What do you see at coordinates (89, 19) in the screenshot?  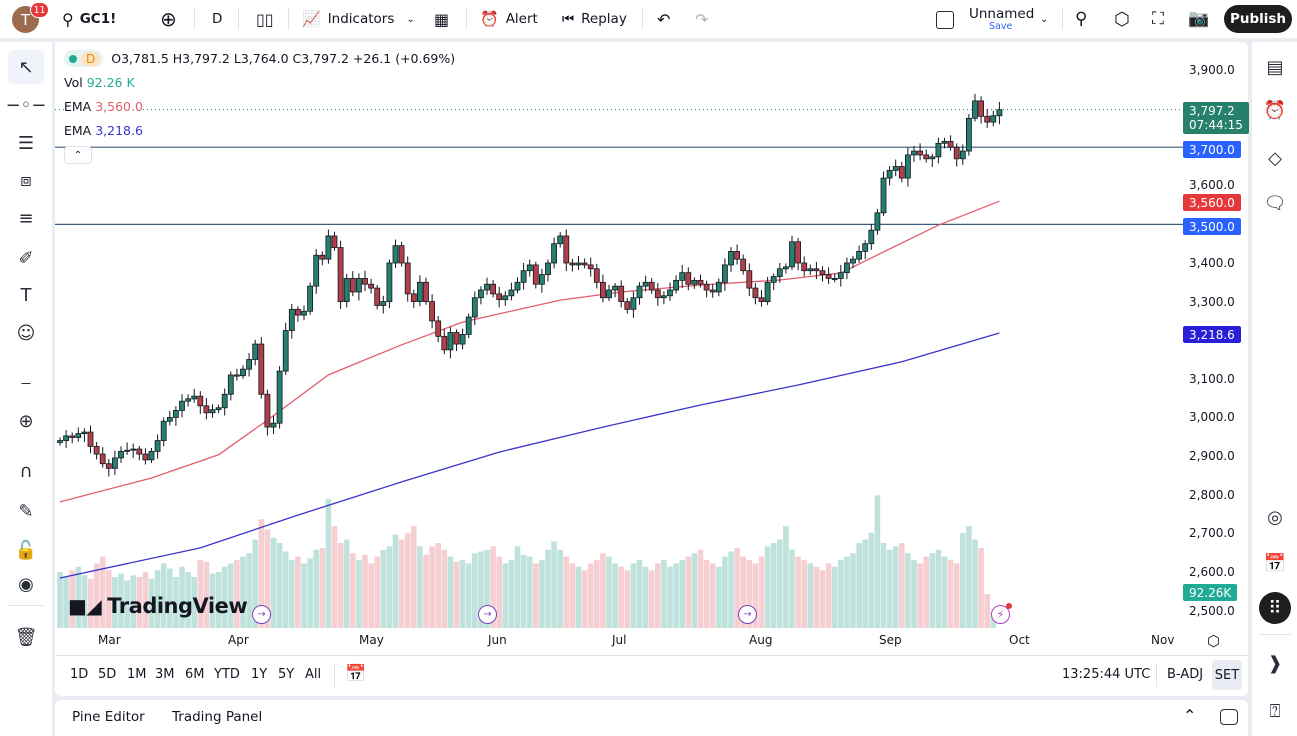 I see `symbol-search: ⚲ GC1!` at bounding box center [89, 19].